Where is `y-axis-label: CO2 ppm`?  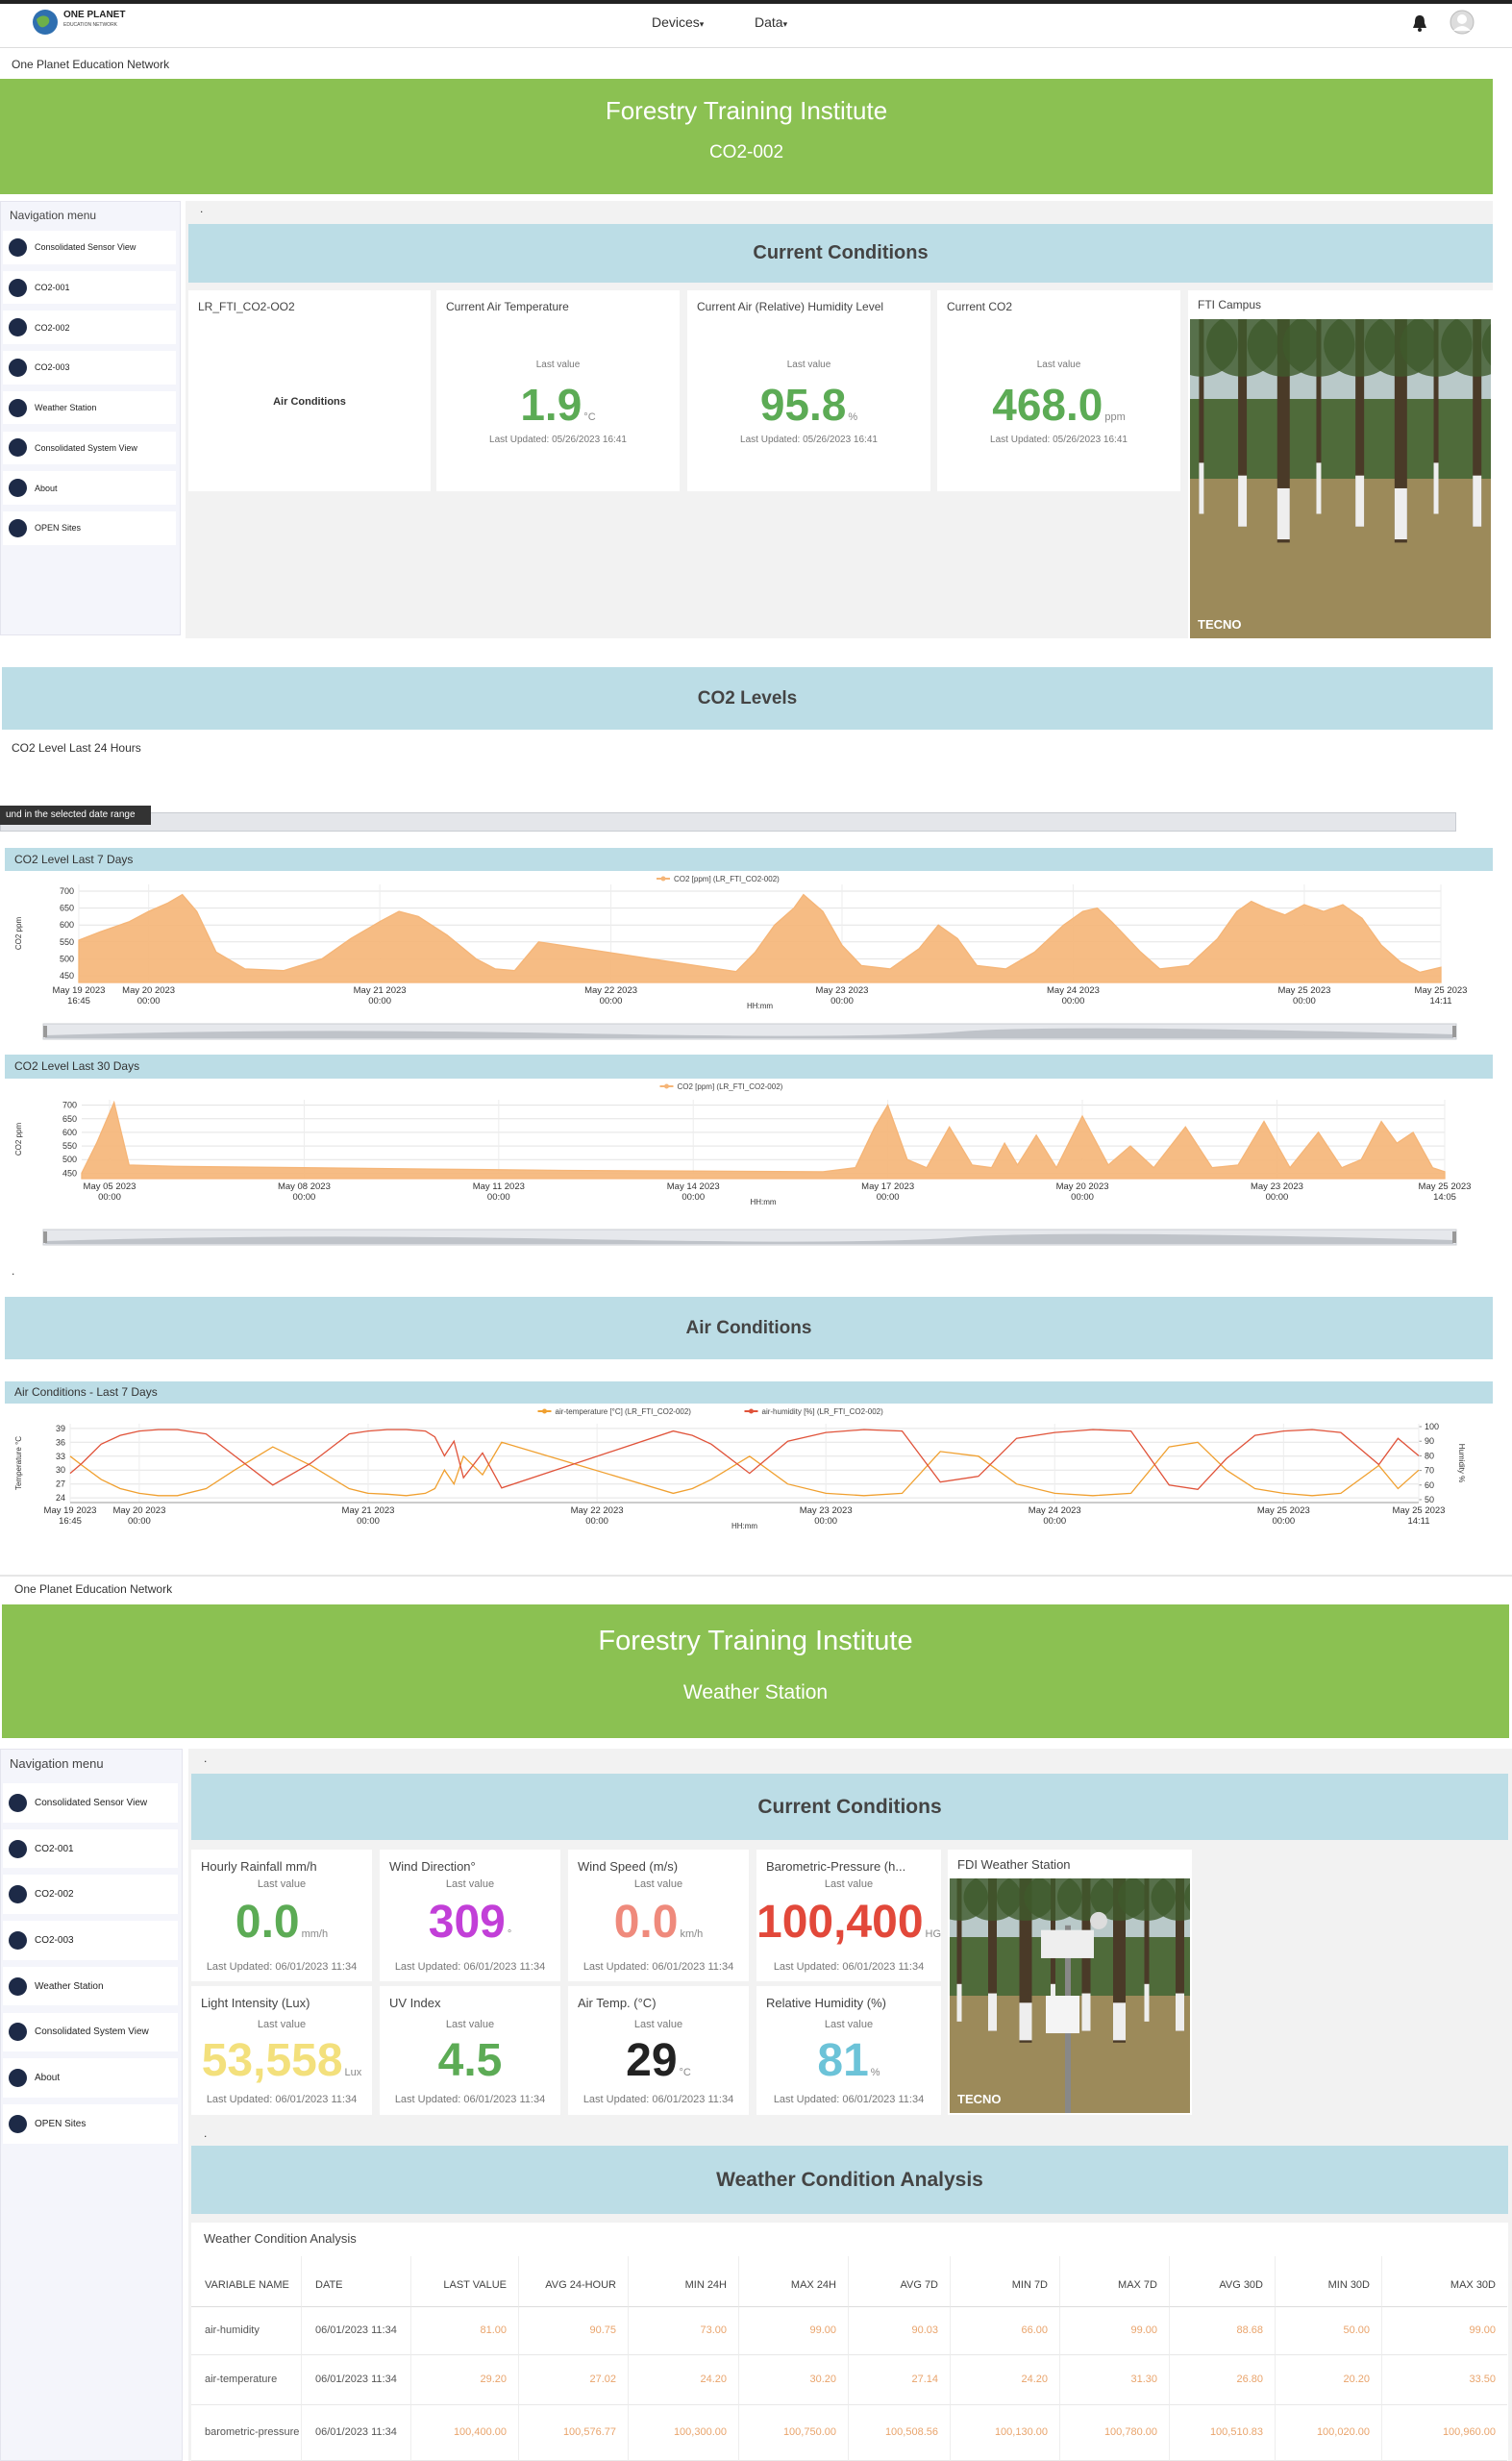 y-axis-label: CO2 ppm is located at coordinates (18, 1139).